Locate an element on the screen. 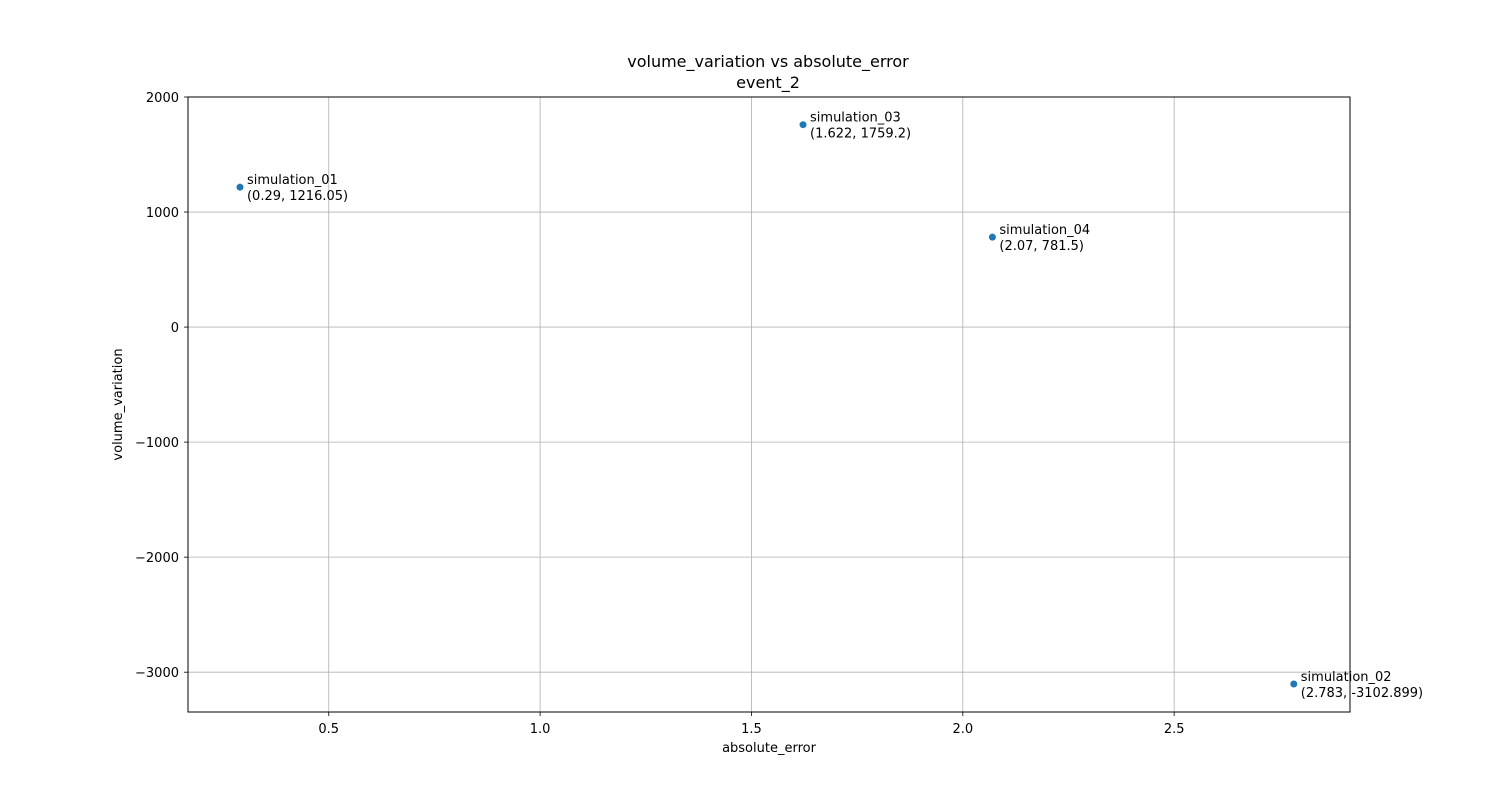  y-tick-label: −1000 is located at coordinates (157, 443).